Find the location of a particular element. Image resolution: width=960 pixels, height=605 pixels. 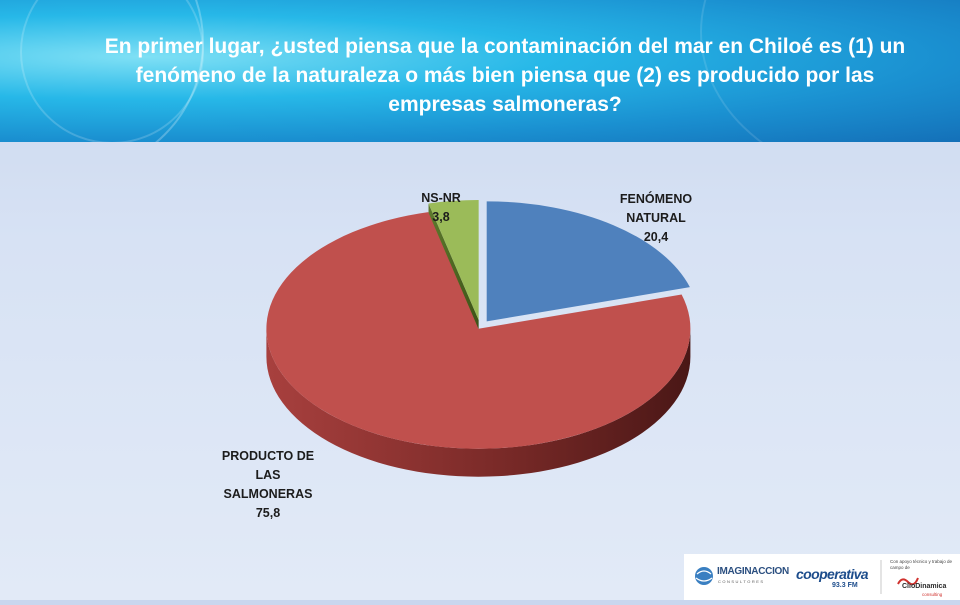

slice-label-line: LAS is located at coordinates (268, 475).